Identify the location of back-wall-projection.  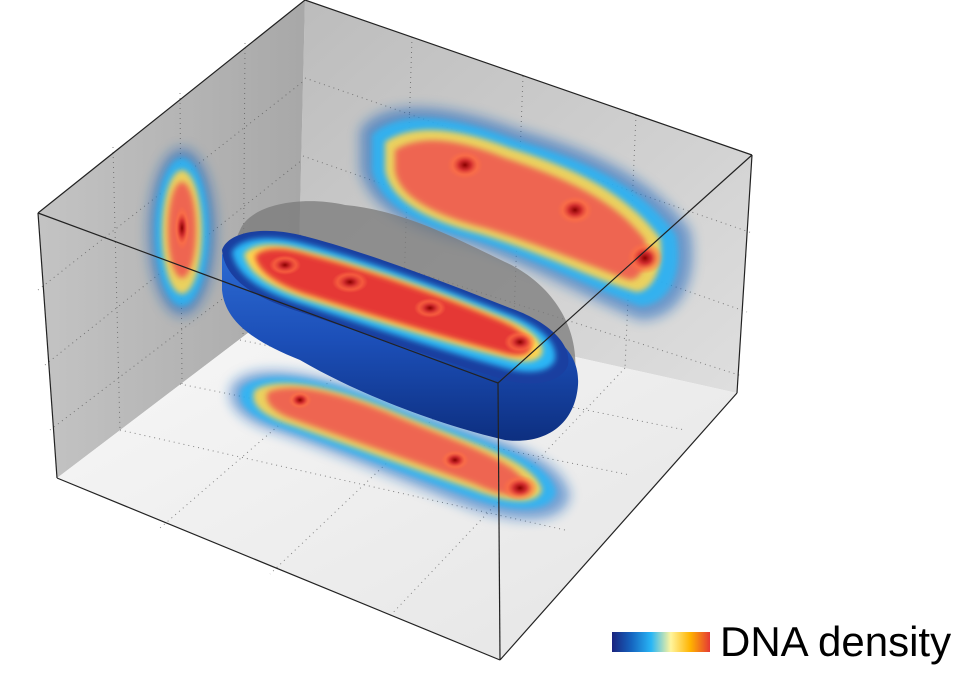
(526, 213).